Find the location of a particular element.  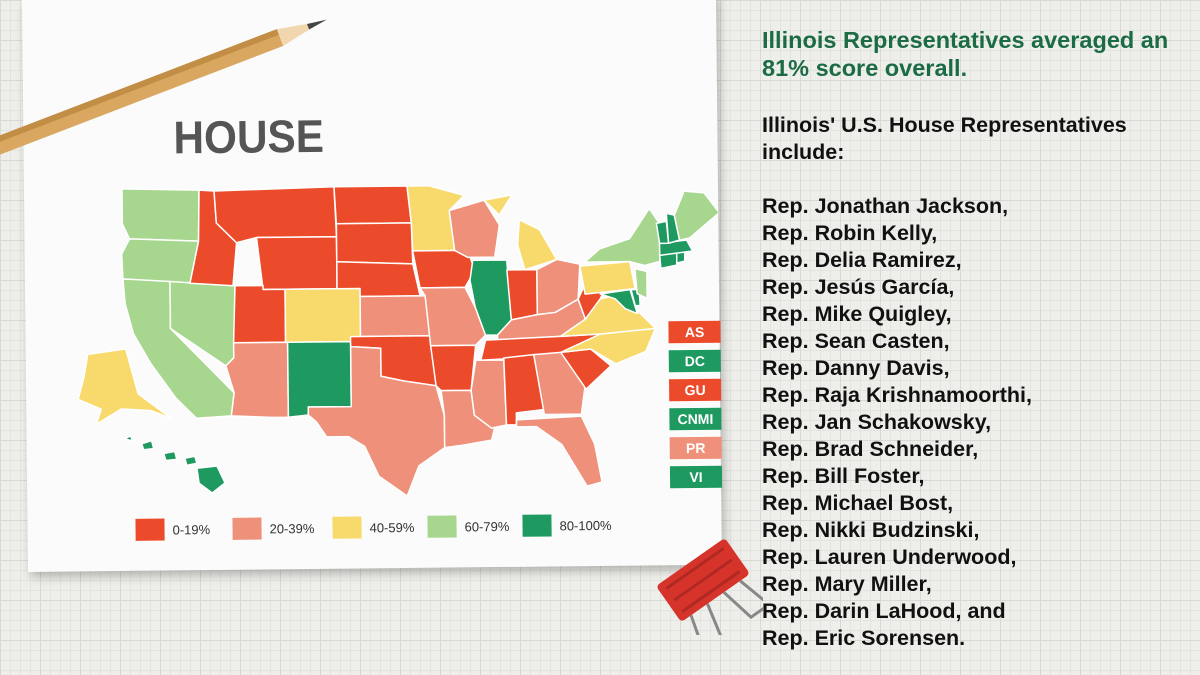

pencil-shade is located at coordinates (139, 89).